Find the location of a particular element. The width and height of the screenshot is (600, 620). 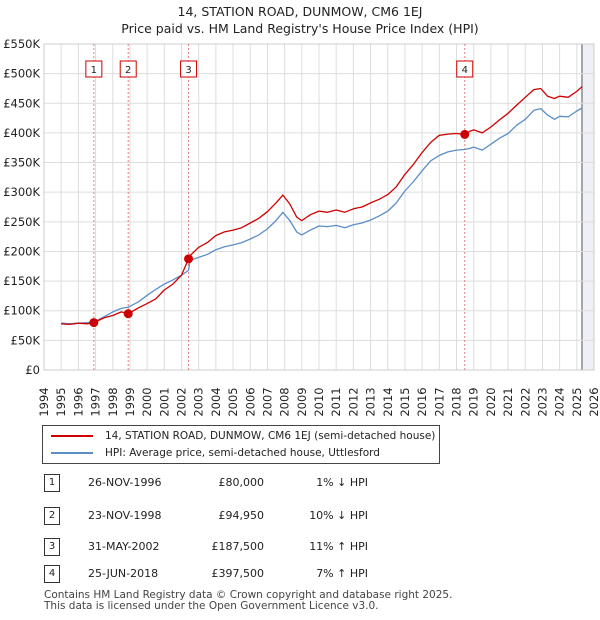

x-tick-label: 2021 is located at coordinates (508, 401).